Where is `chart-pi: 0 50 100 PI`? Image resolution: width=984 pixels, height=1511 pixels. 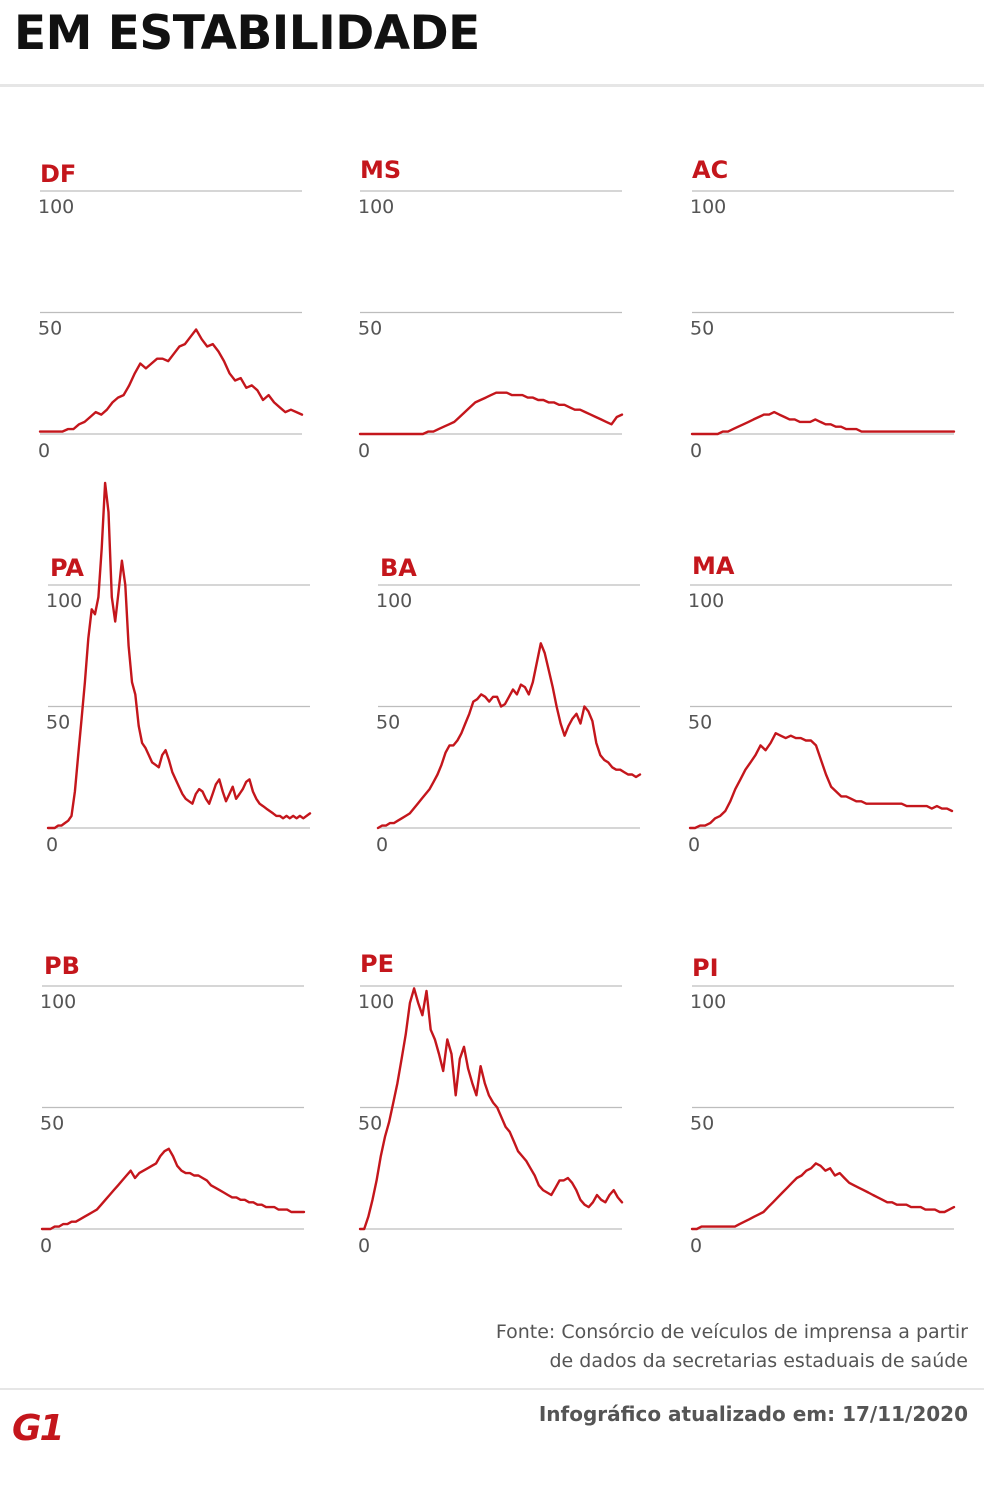 chart-pi: 0 50 100 PI is located at coordinates (823, 1105).